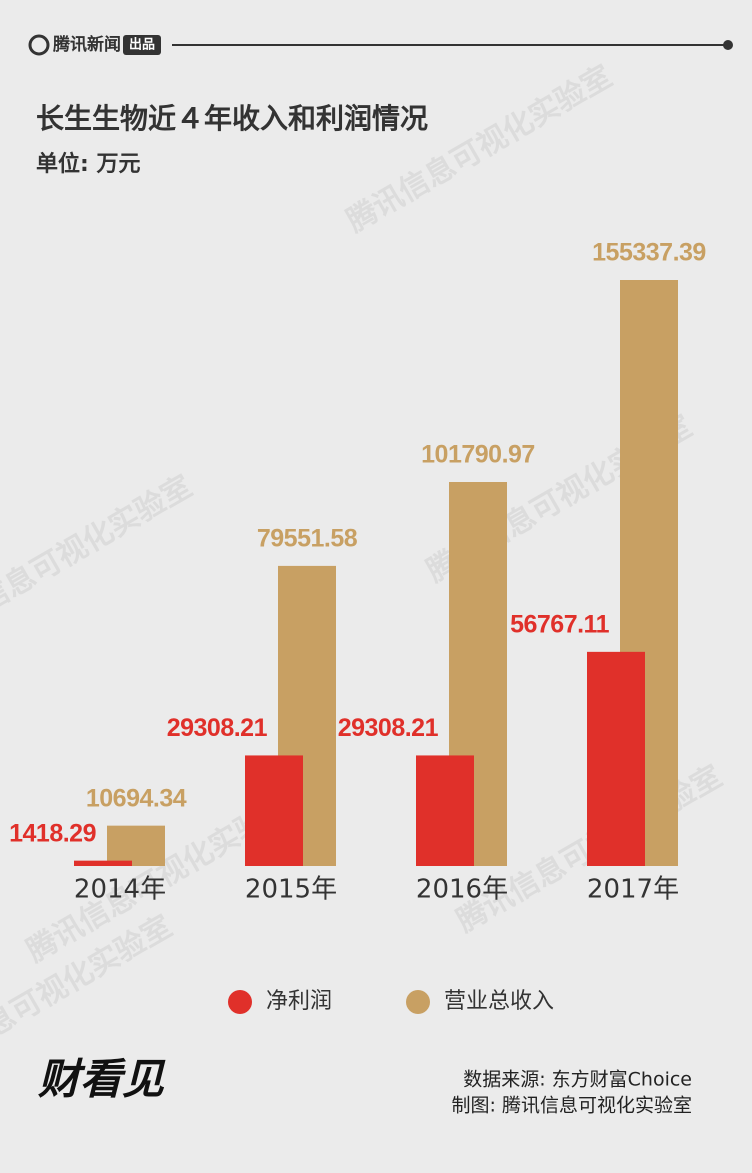 The width and height of the screenshot is (752, 1173). Describe the element at coordinates (39, 45) in the screenshot. I see `brand-icon` at that location.